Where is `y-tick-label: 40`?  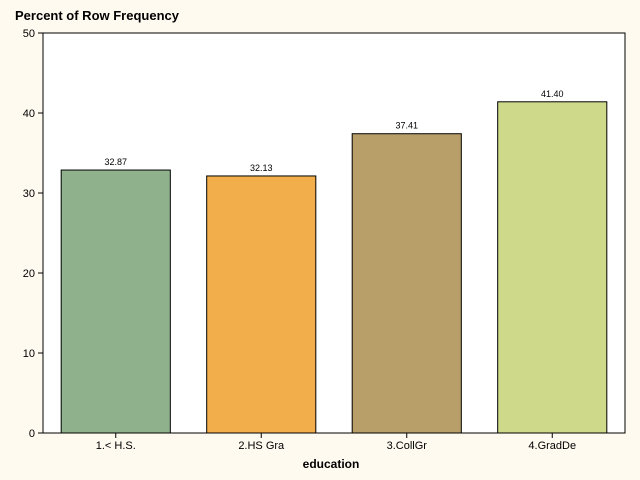 y-tick-label: 40 is located at coordinates (29, 114).